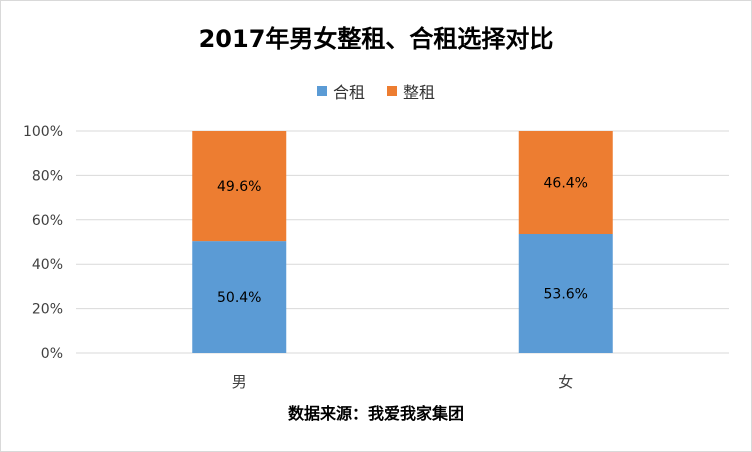 The image size is (752, 452). Describe the element at coordinates (321, 91) in the screenshot. I see `legend-swatch-hezu` at that location.